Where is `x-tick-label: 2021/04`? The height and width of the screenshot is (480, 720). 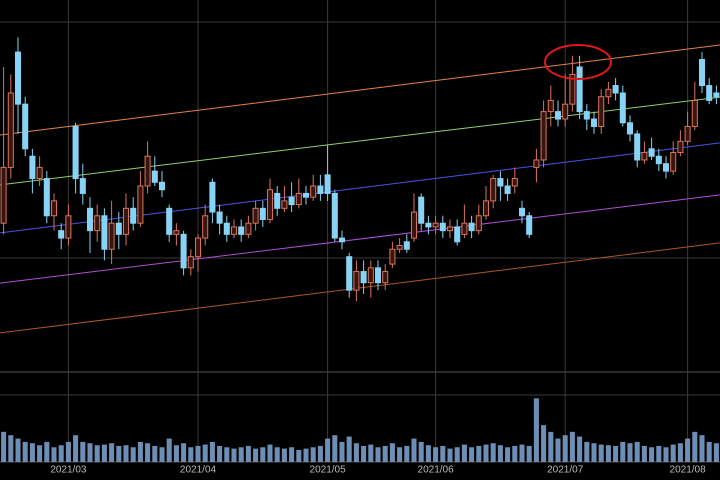
x-tick-label: 2021/04 is located at coordinates (198, 470).